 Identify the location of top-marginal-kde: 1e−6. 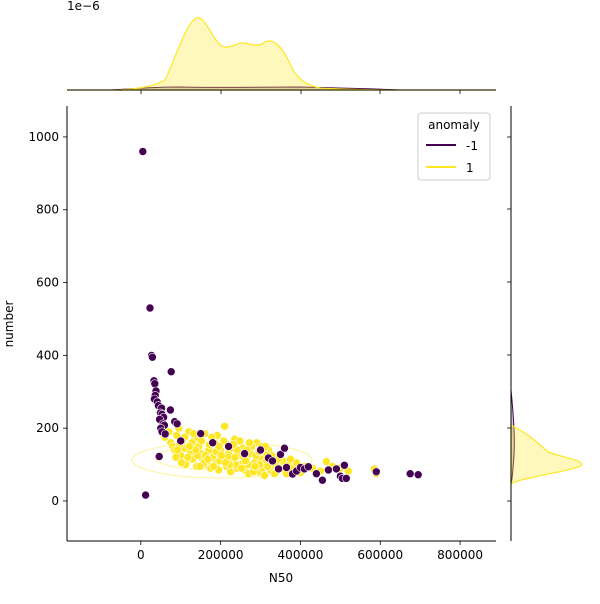
(282, 47).